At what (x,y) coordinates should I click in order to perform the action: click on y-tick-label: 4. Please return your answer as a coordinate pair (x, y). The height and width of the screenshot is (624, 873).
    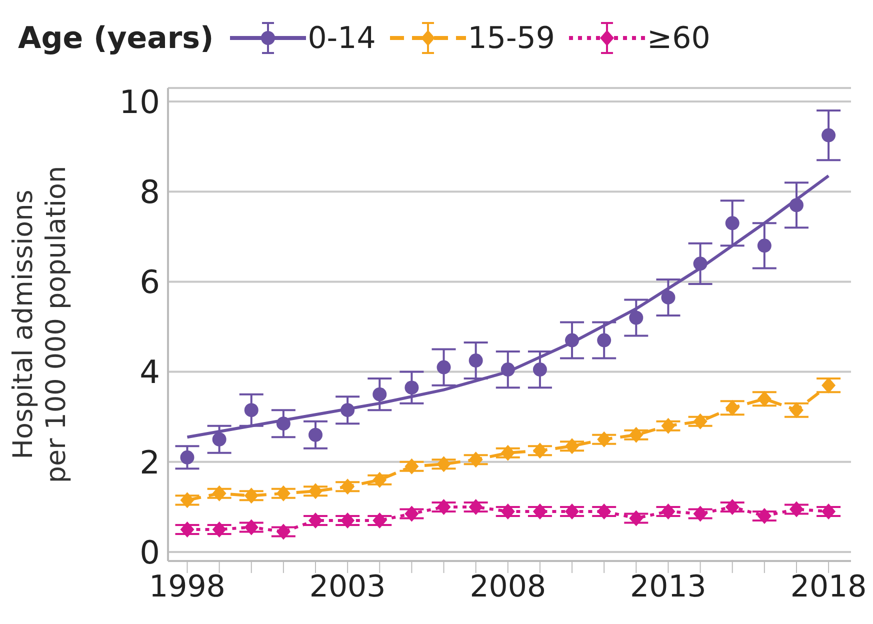
    Looking at the image, I should click on (150, 372).